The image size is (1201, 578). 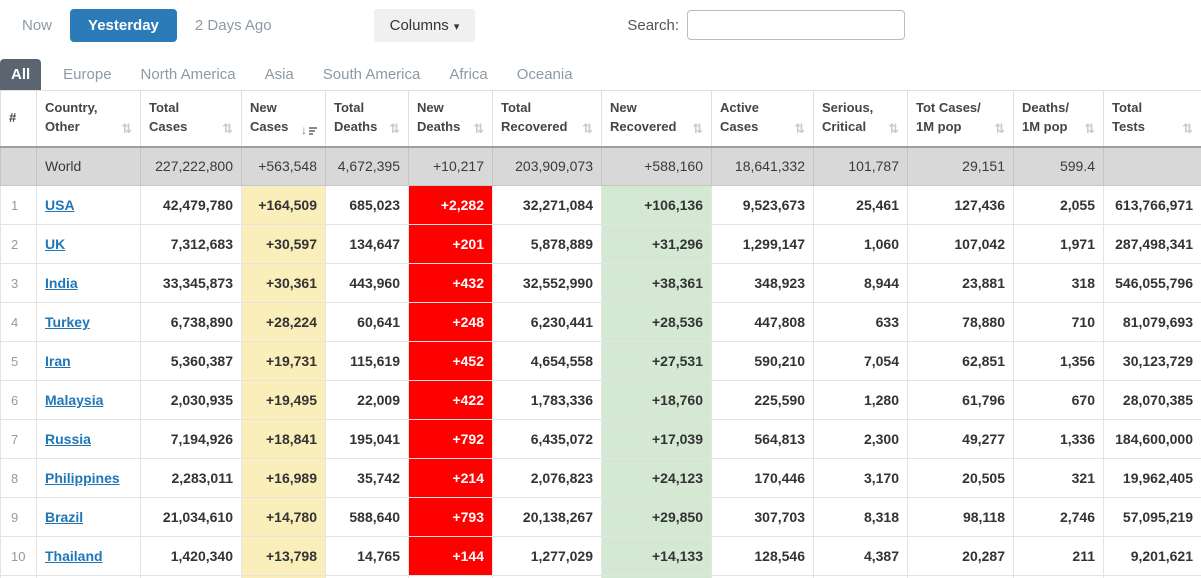 What do you see at coordinates (55, 244) in the screenshot?
I see `country-link: UK` at bounding box center [55, 244].